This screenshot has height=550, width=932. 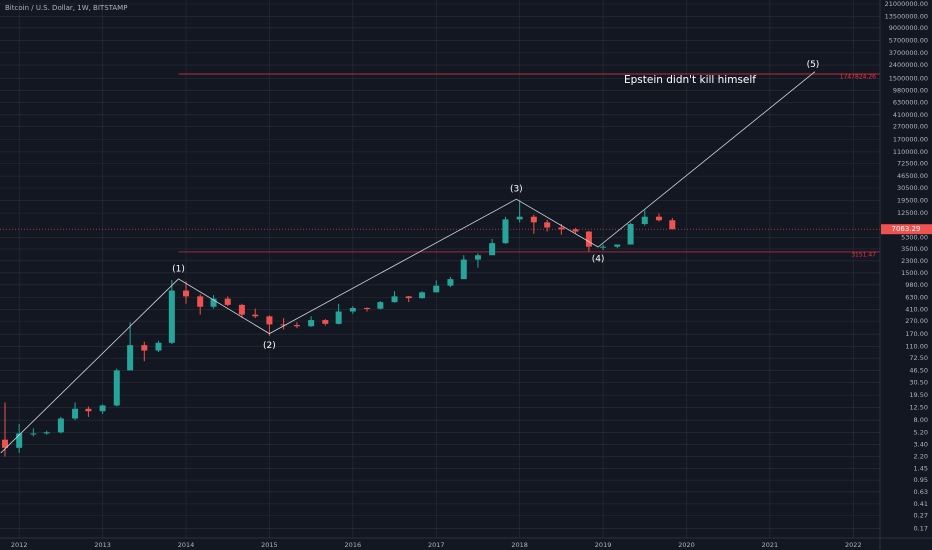 What do you see at coordinates (269, 346) in the screenshot?
I see `wave-label: (2)` at bounding box center [269, 346].